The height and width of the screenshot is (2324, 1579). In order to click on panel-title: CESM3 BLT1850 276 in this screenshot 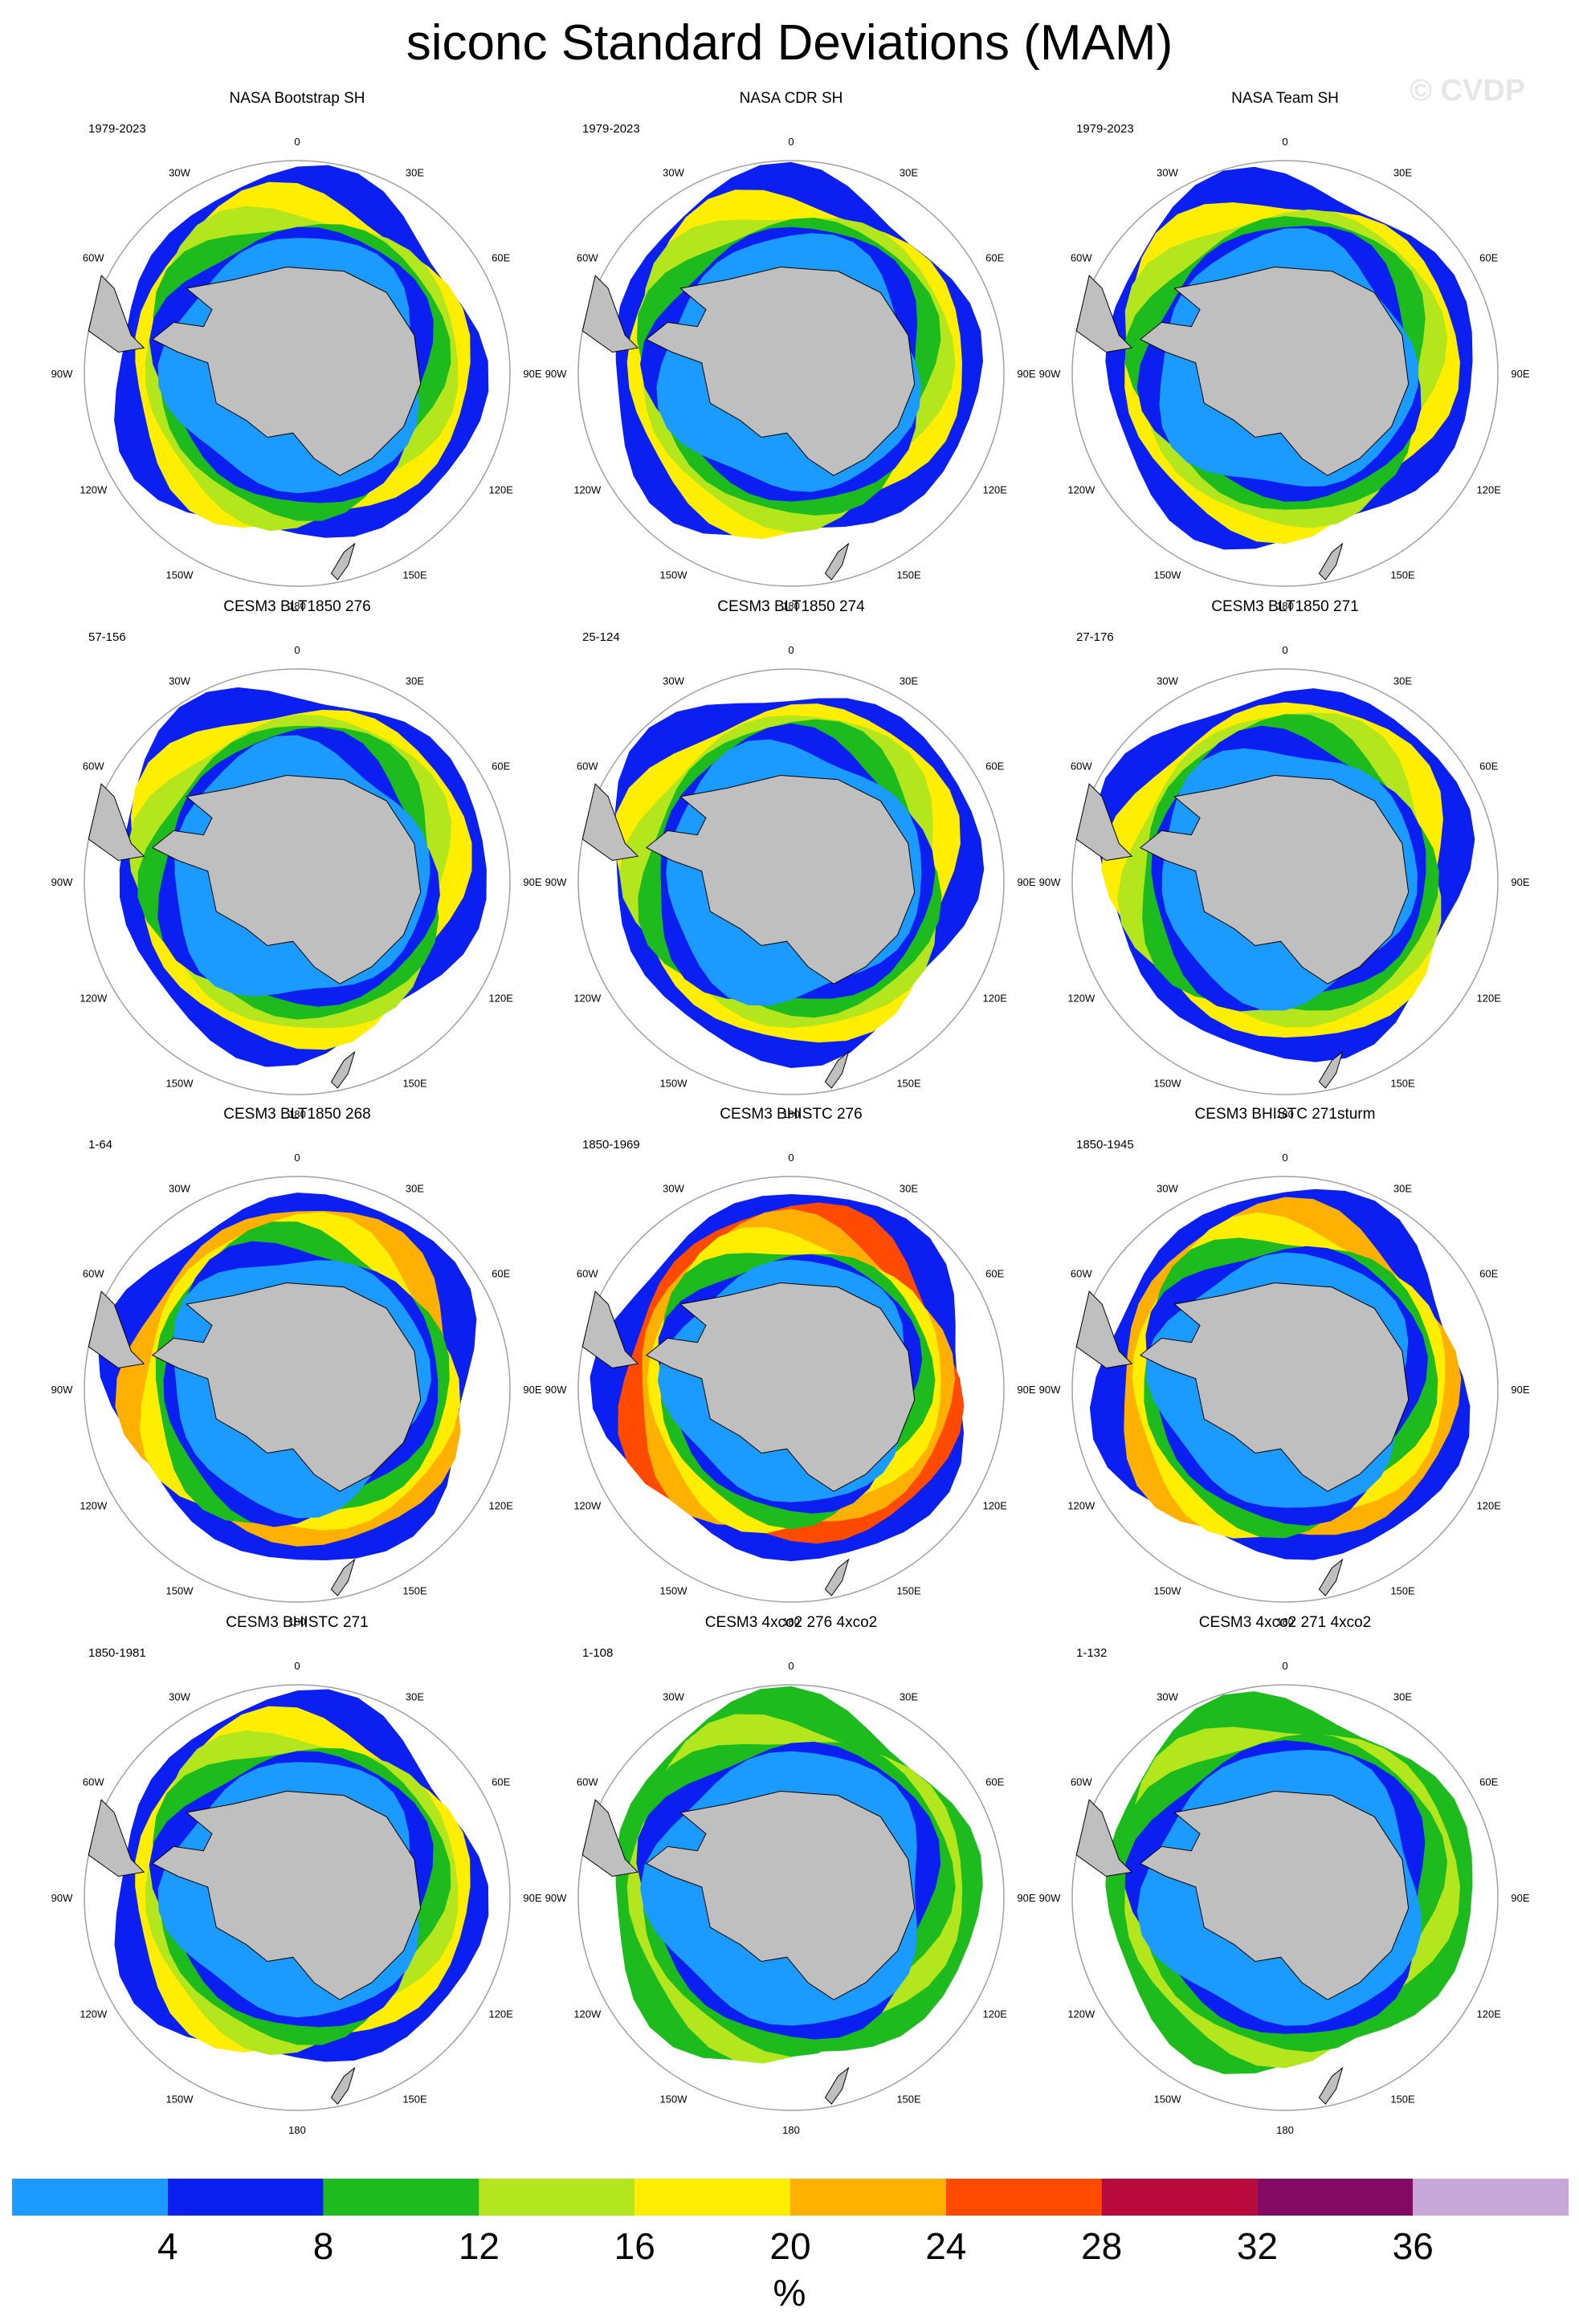, I will do `click(296, 606)`.